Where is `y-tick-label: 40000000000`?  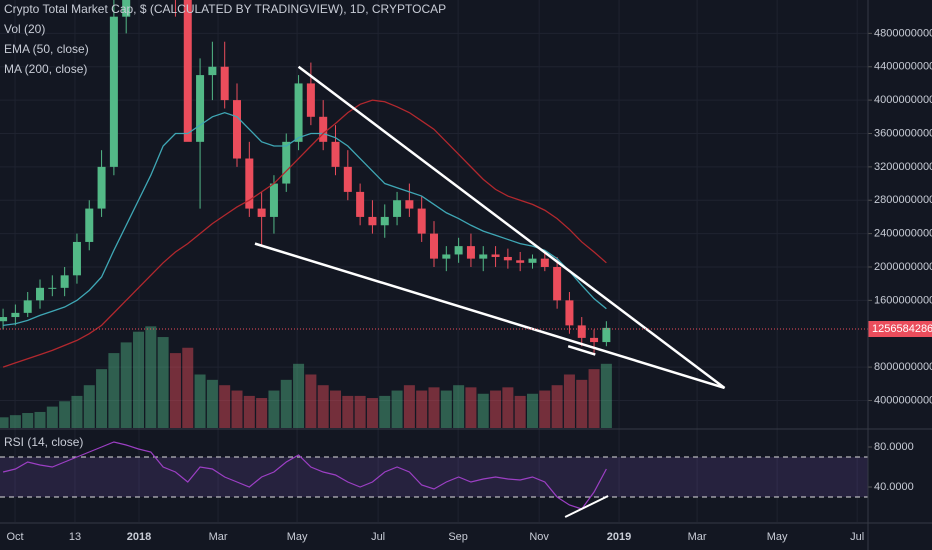 y-tick-label: 40000000000 is located at coordinates (903, 400).